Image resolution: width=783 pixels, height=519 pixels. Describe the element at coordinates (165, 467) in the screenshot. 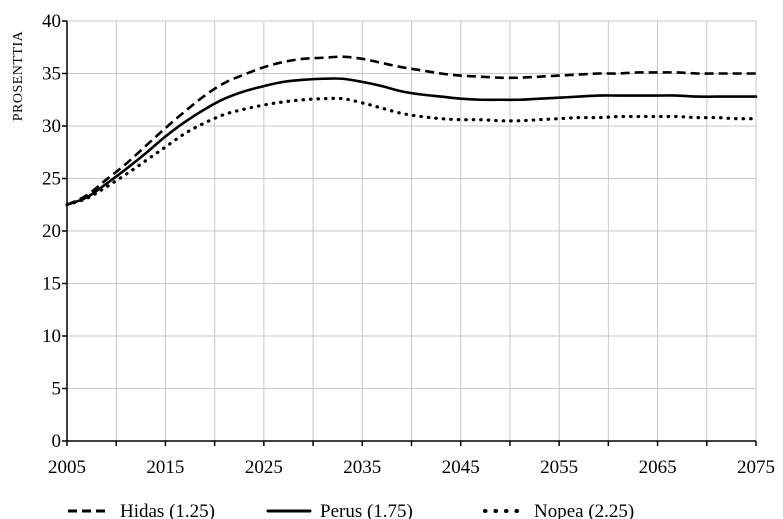

I see `x-tick-label: 2015` at that location.